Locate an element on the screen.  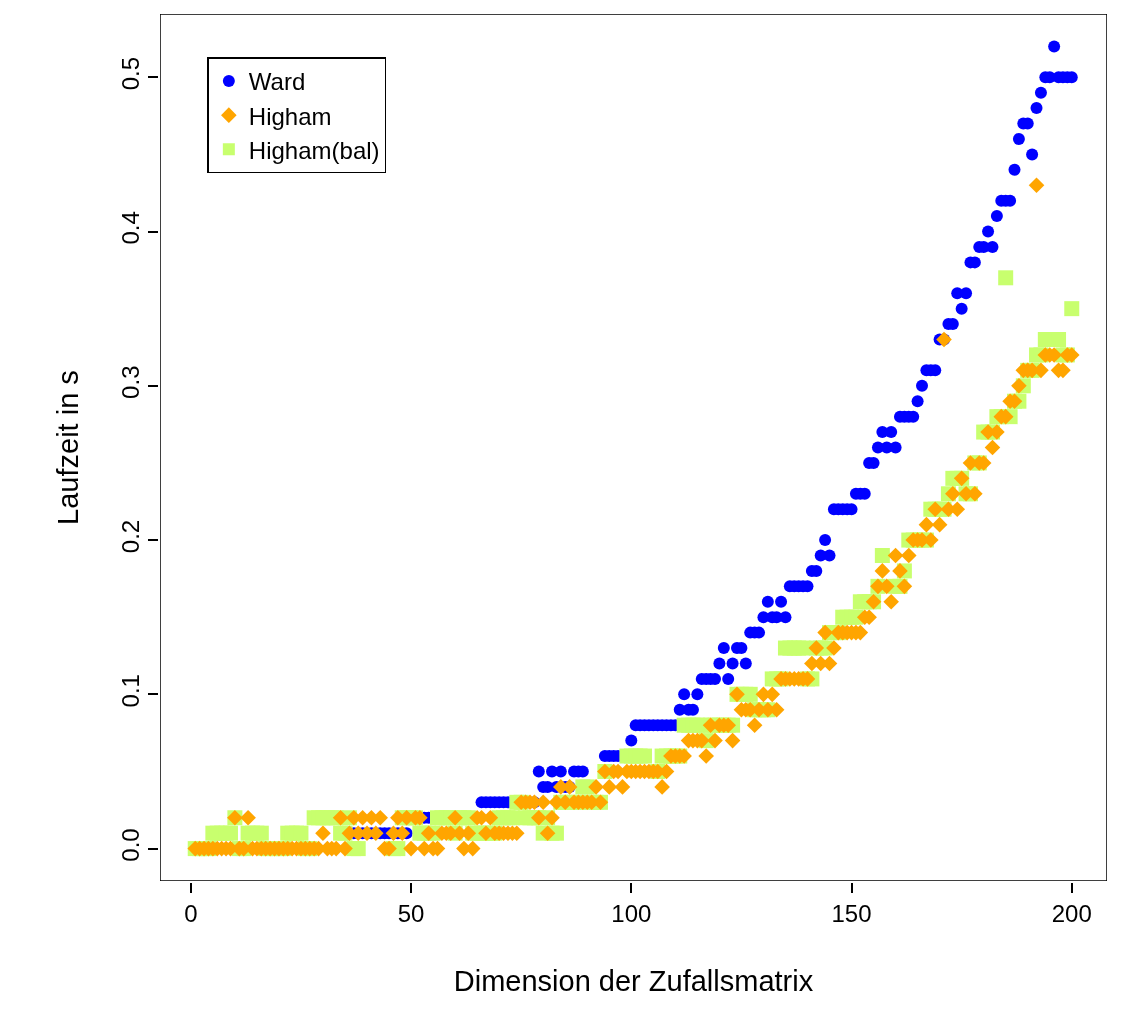
x-tick-label: 0 is located at coordinates (191, 913).